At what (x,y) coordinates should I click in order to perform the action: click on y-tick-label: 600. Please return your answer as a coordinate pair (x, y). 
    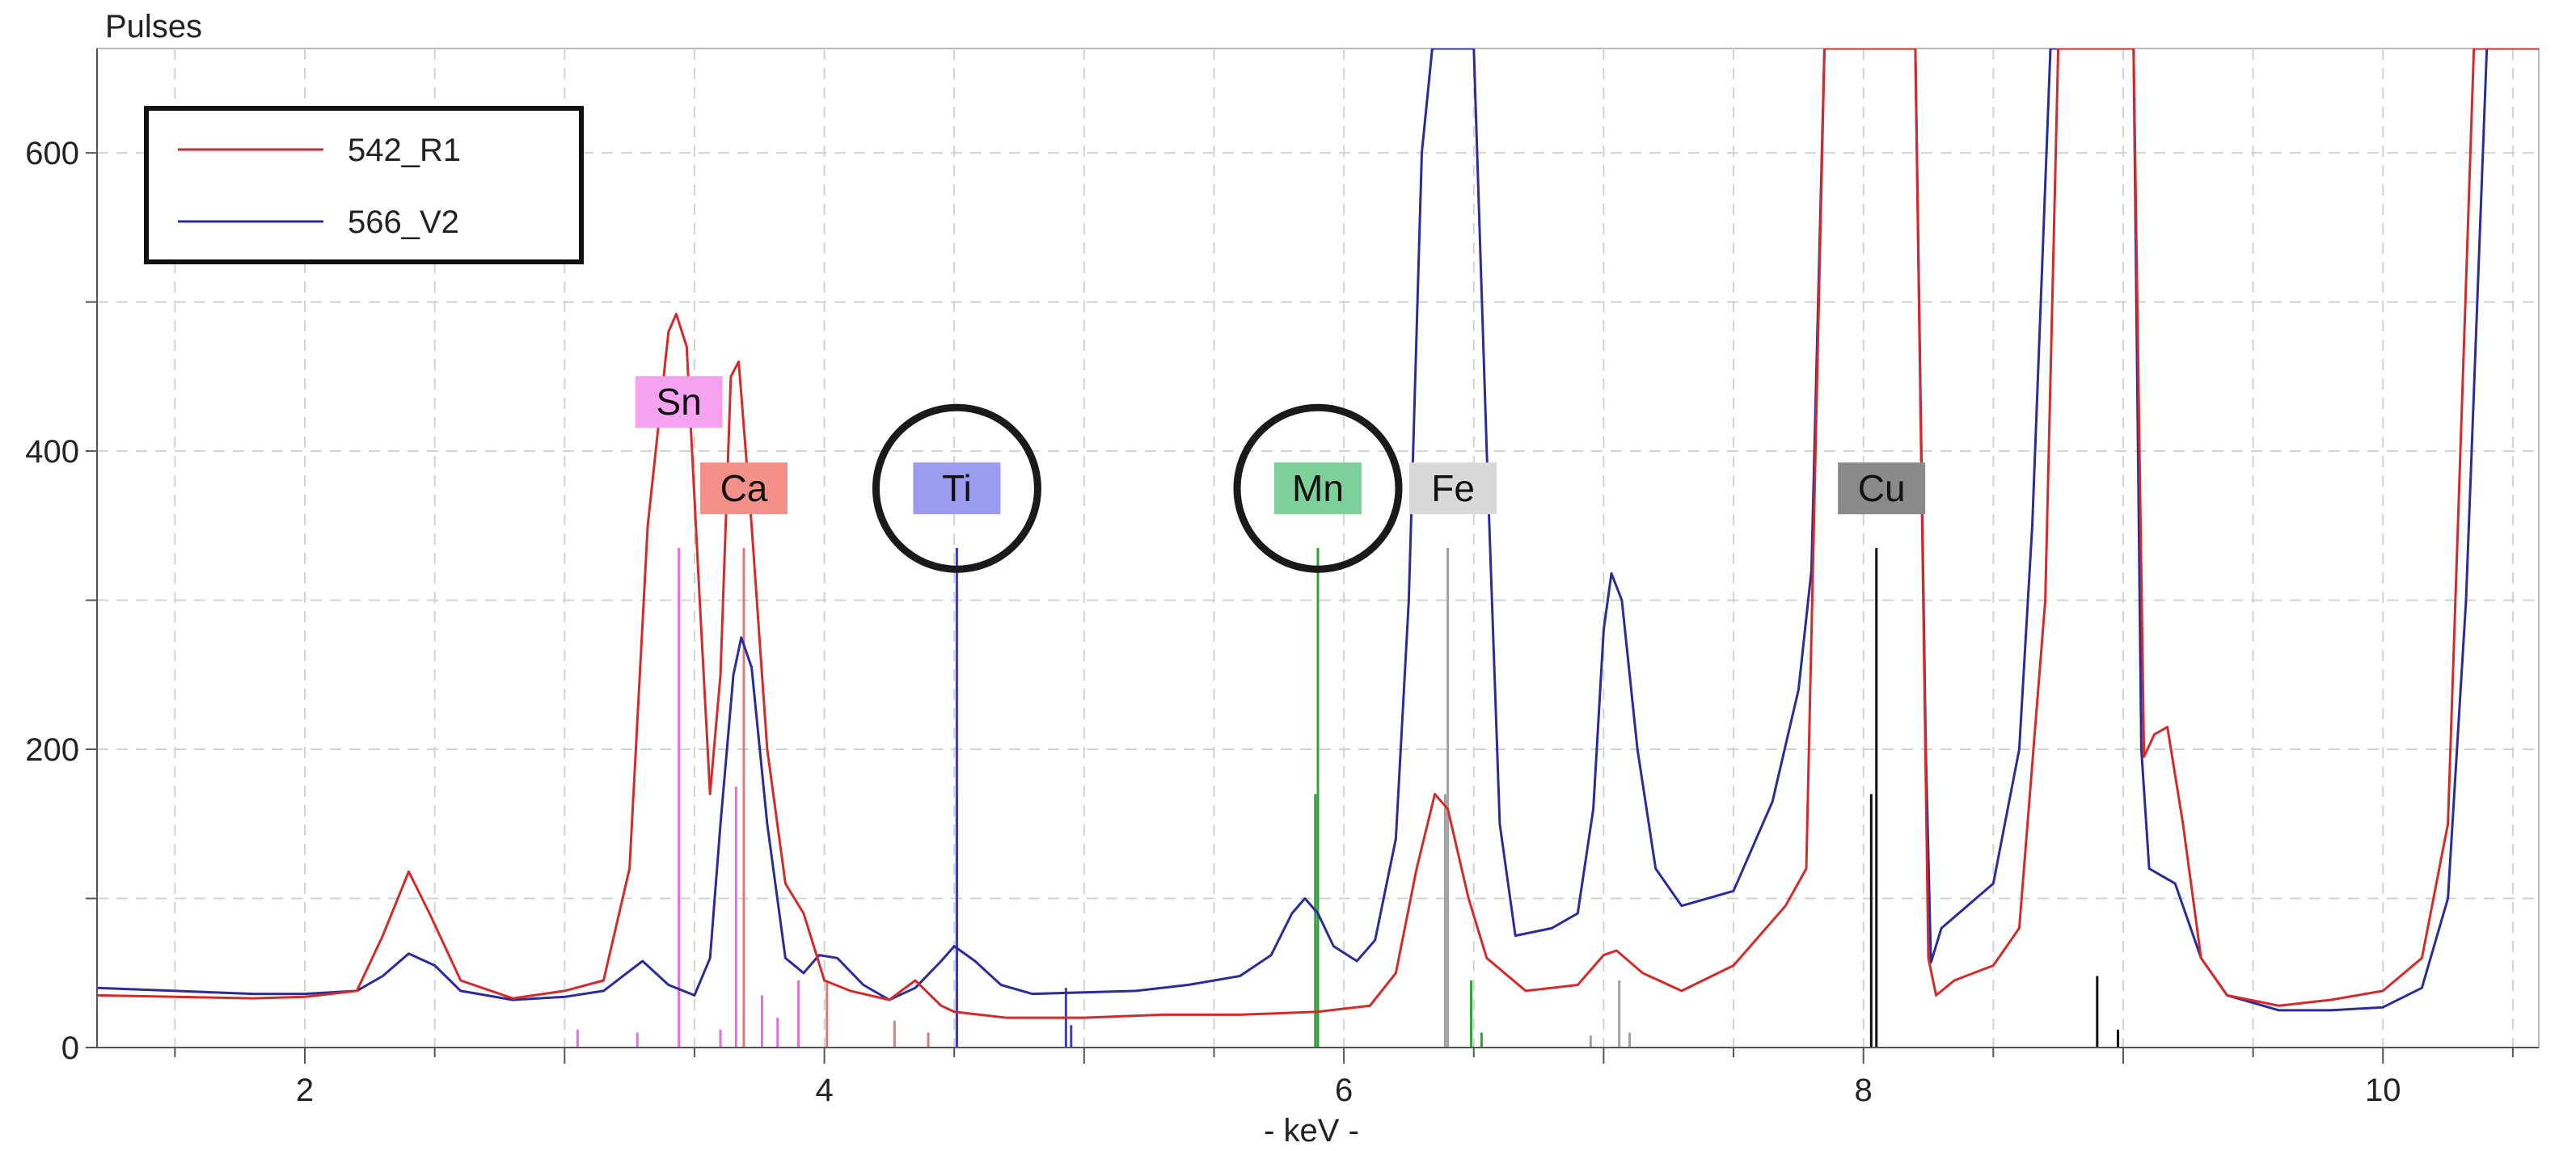
    Looking at the image, I should click on (52, 153).